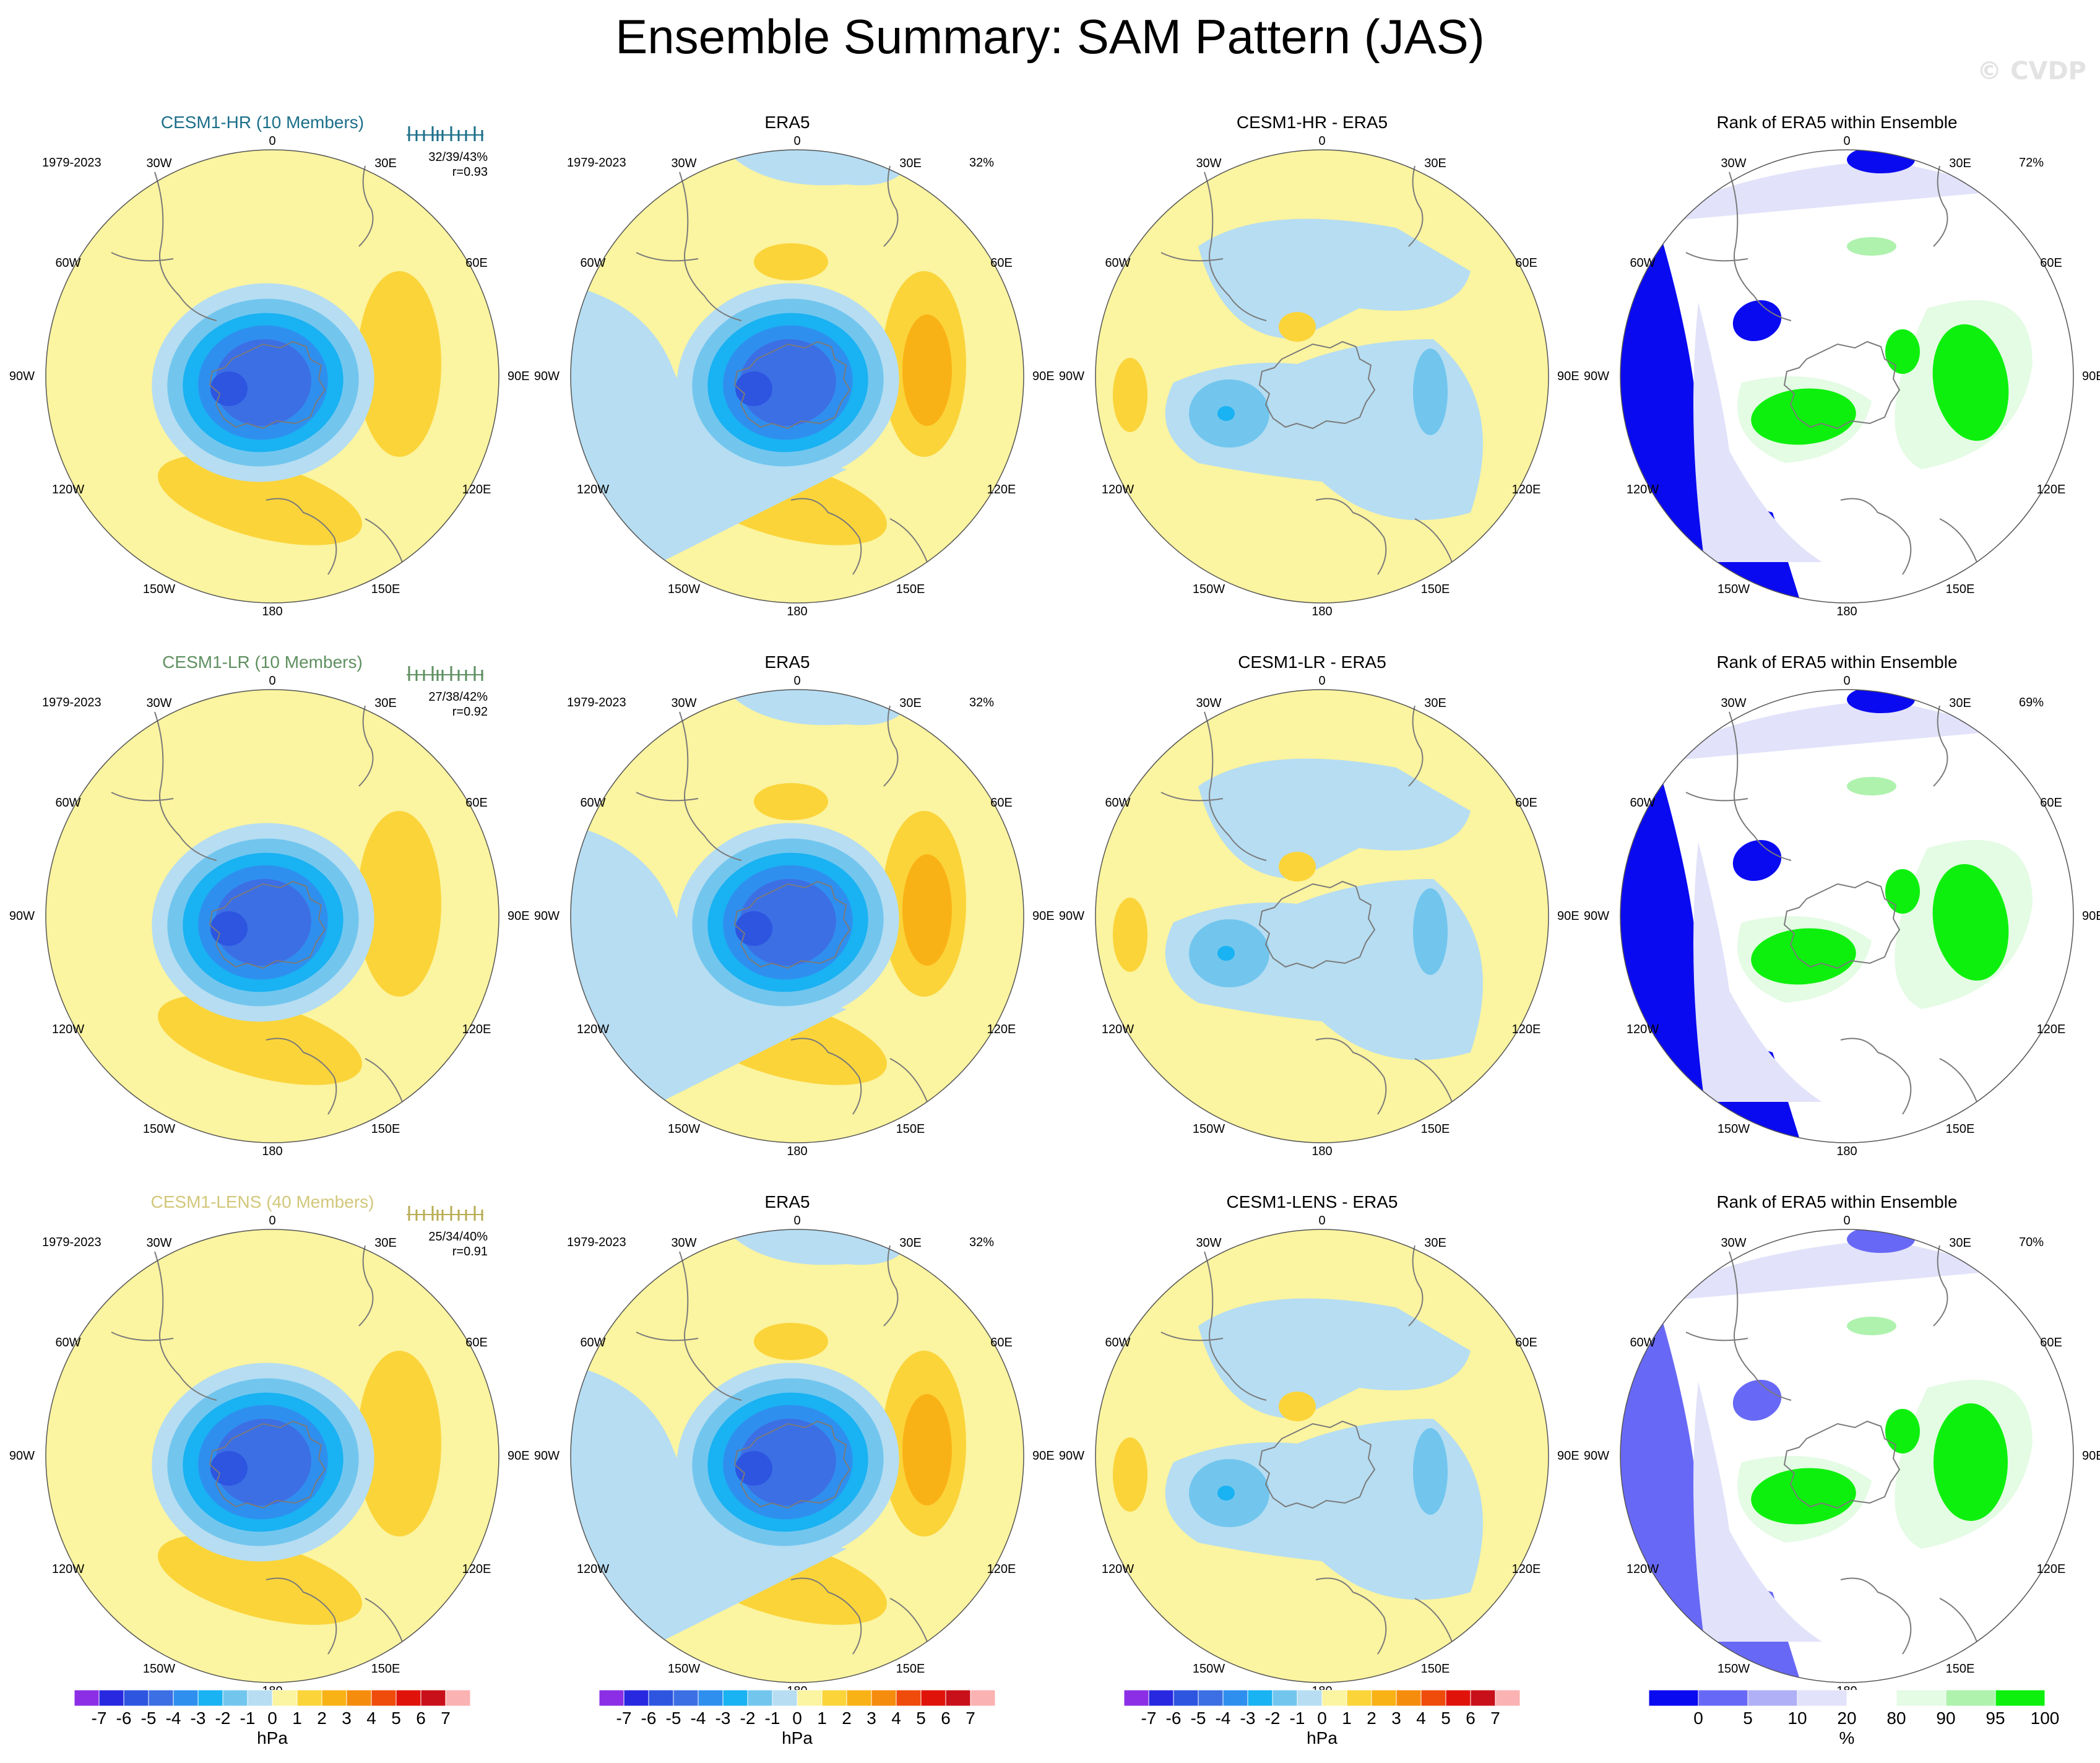 This screenshot has width=2100, height=1763. Describe the element at coordinates (1757, 1512) in the screenshot. I see `rank-lowish-band` at that location.